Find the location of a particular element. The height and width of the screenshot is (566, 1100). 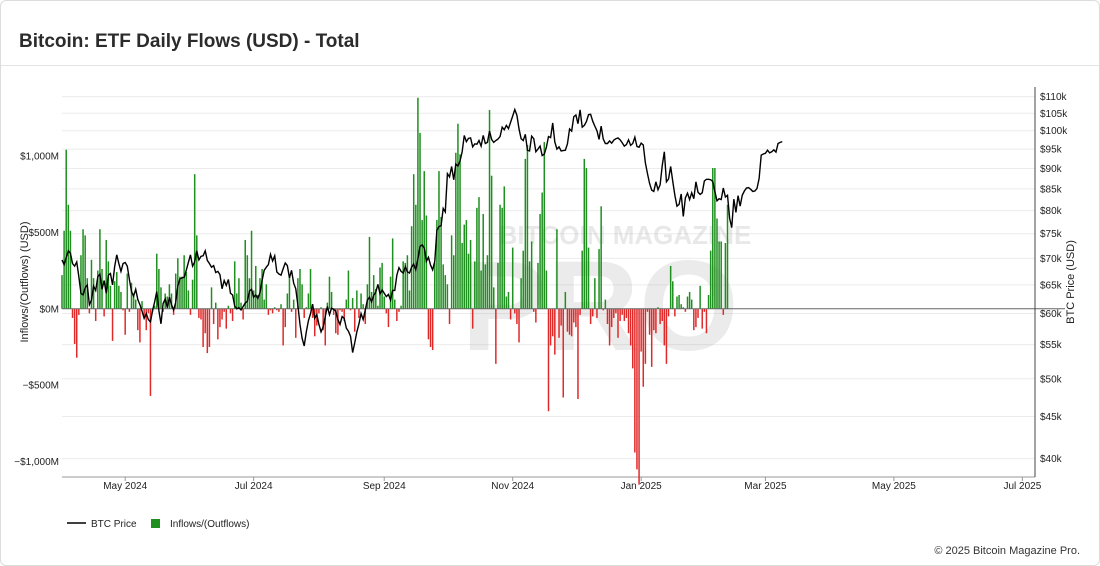

legend-price-label: BTC Price is located at coordinates (114, 524).